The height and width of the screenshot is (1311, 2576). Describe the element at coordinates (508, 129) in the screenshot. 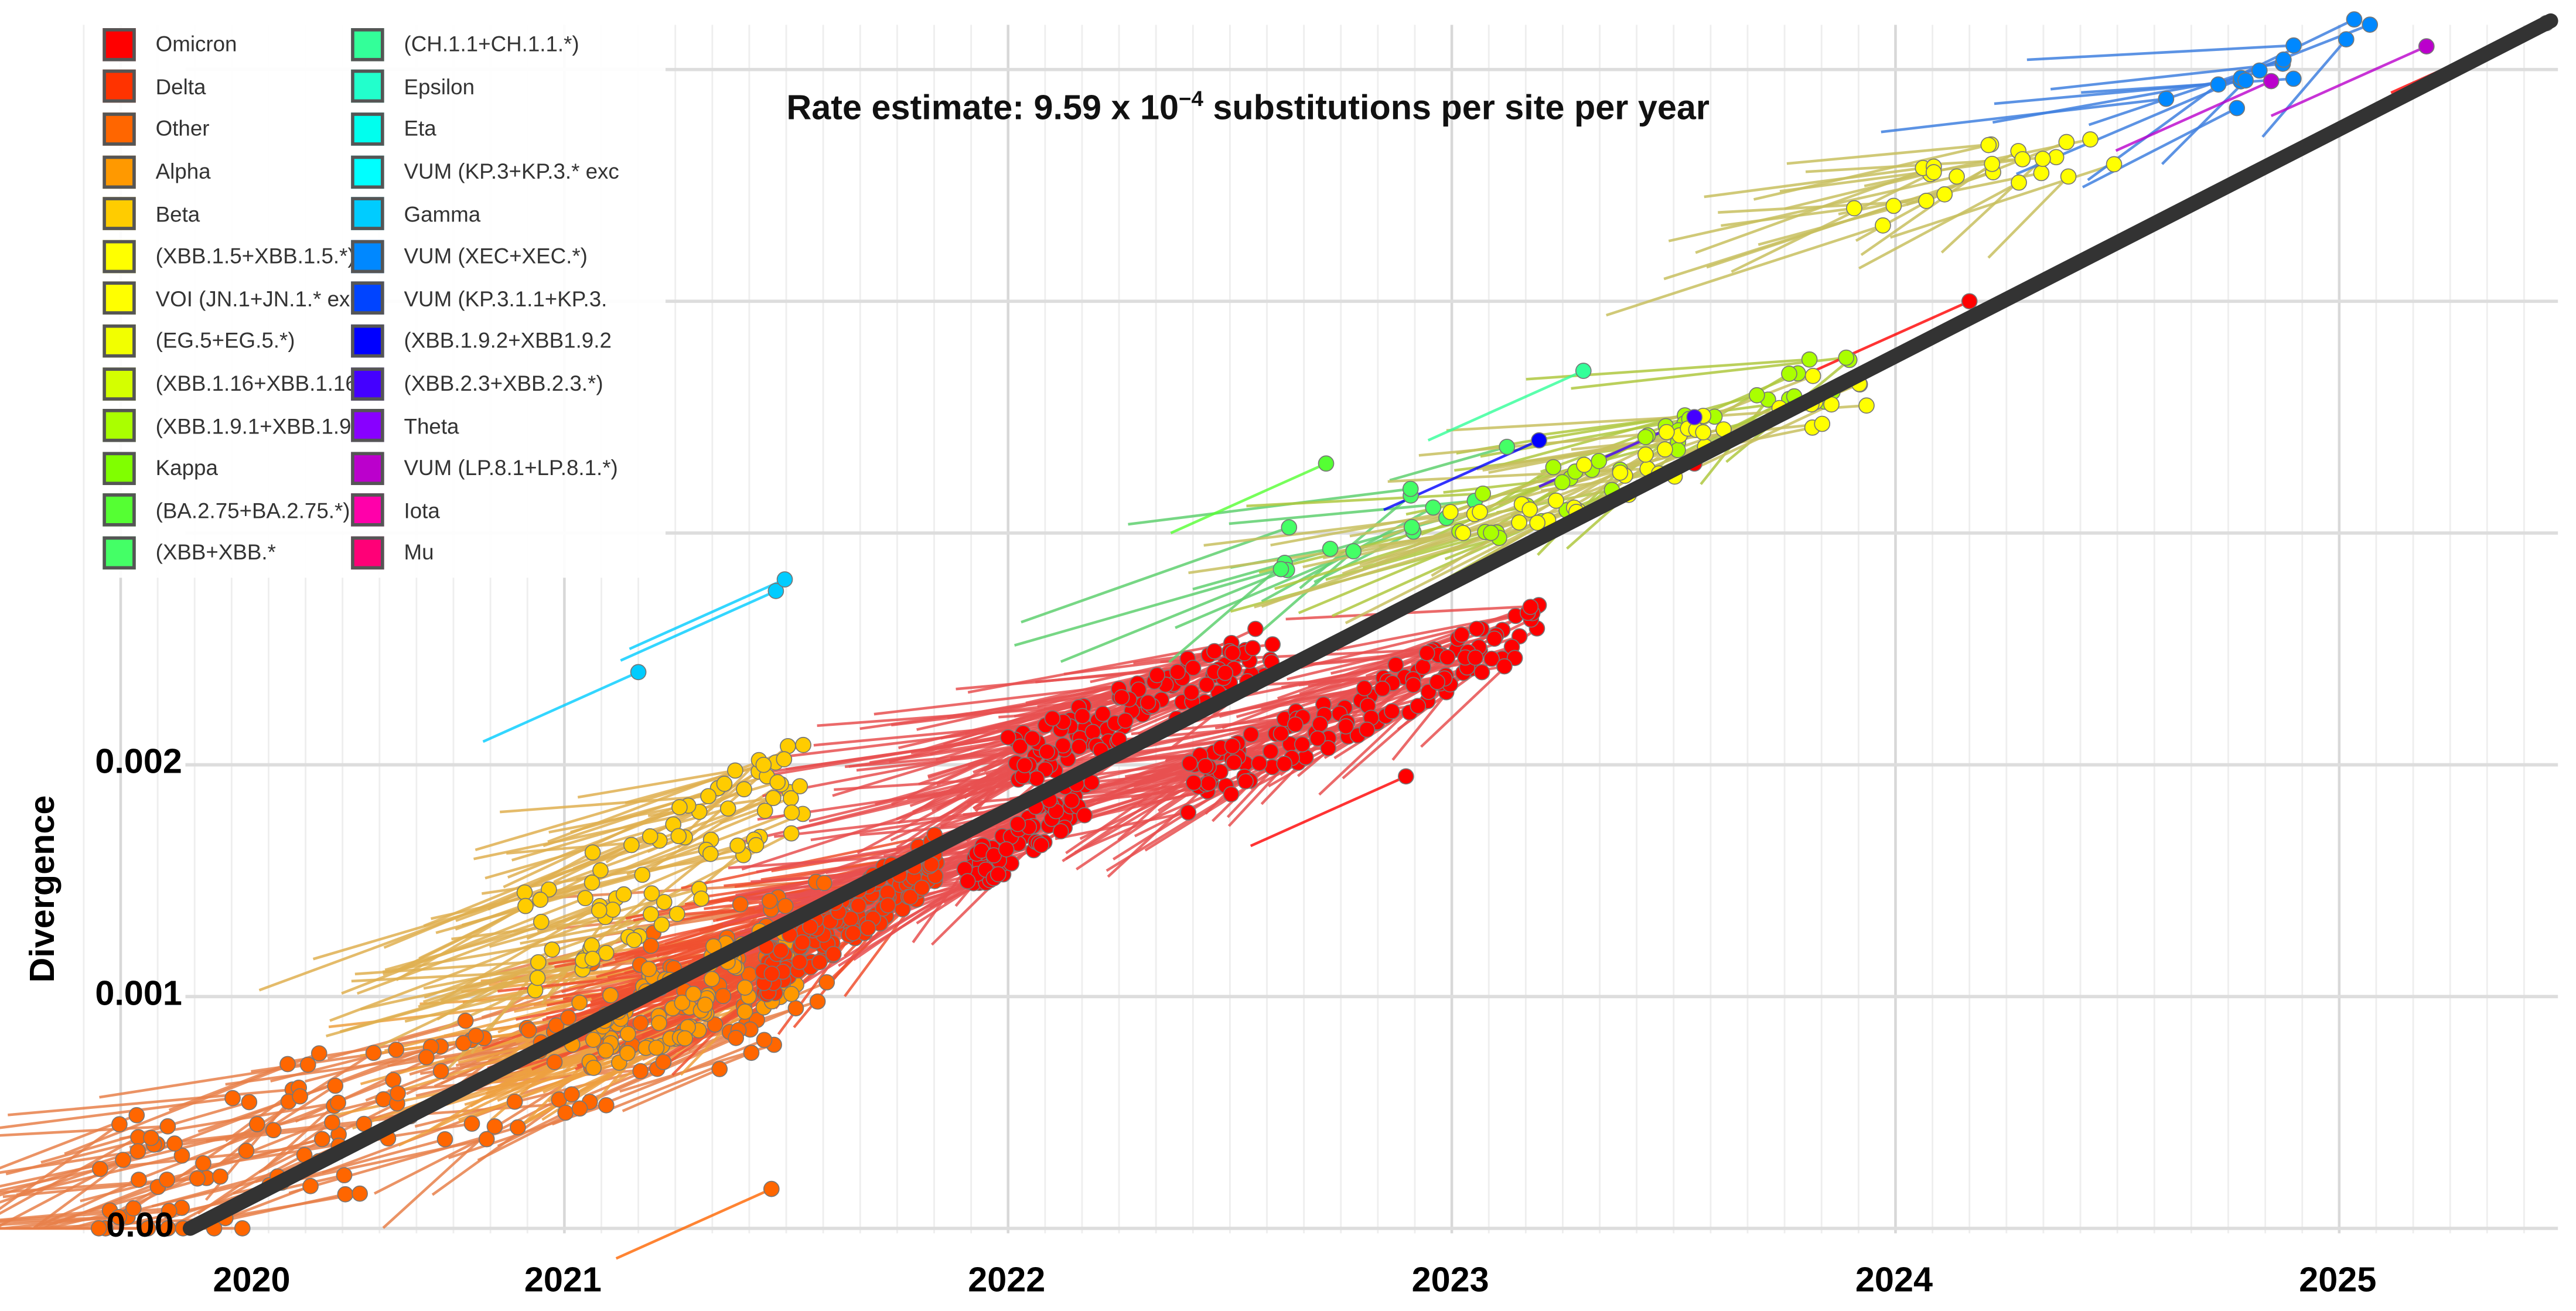

I see `legend-item: Eta` at that location.